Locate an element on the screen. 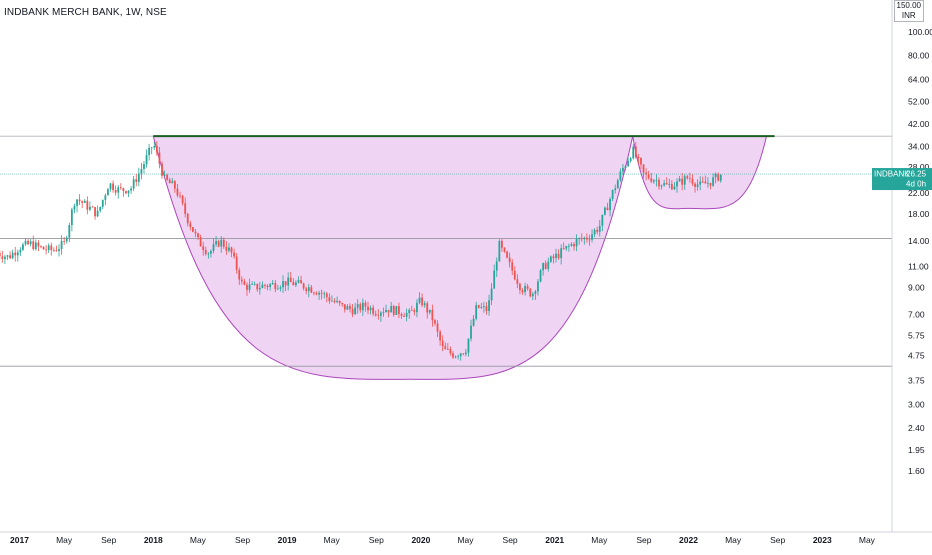 Image resolution: width=932 pixels, height=555 pixels. currency-label: 150.00 INR is located at coordinates (908, 11).